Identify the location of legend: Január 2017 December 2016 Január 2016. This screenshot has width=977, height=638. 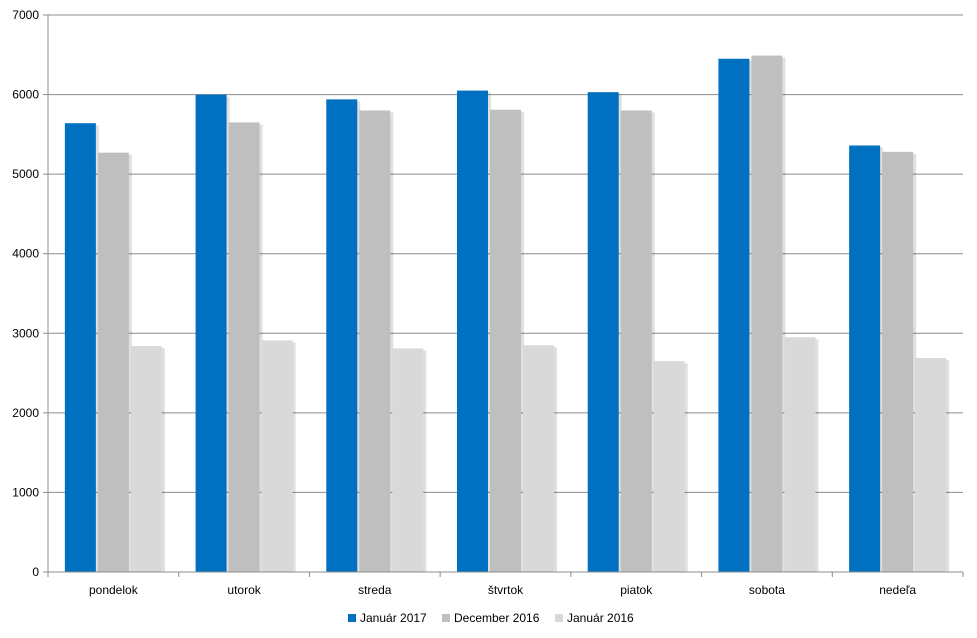
(491, 618).